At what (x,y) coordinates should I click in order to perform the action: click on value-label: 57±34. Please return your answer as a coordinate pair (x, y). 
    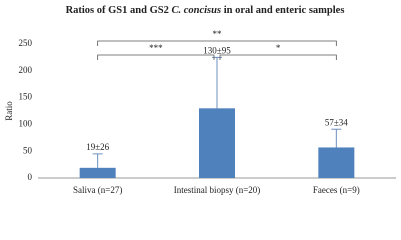
    Looking at the image, I should click on (336, 122).